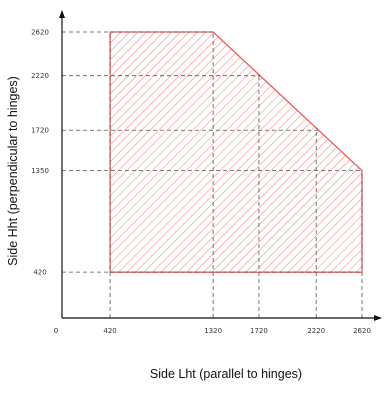  What do you see at coordinates (40, 33) in the screenshot?
I see `y-tick-label: 2620` at bounding box center [40, 33].